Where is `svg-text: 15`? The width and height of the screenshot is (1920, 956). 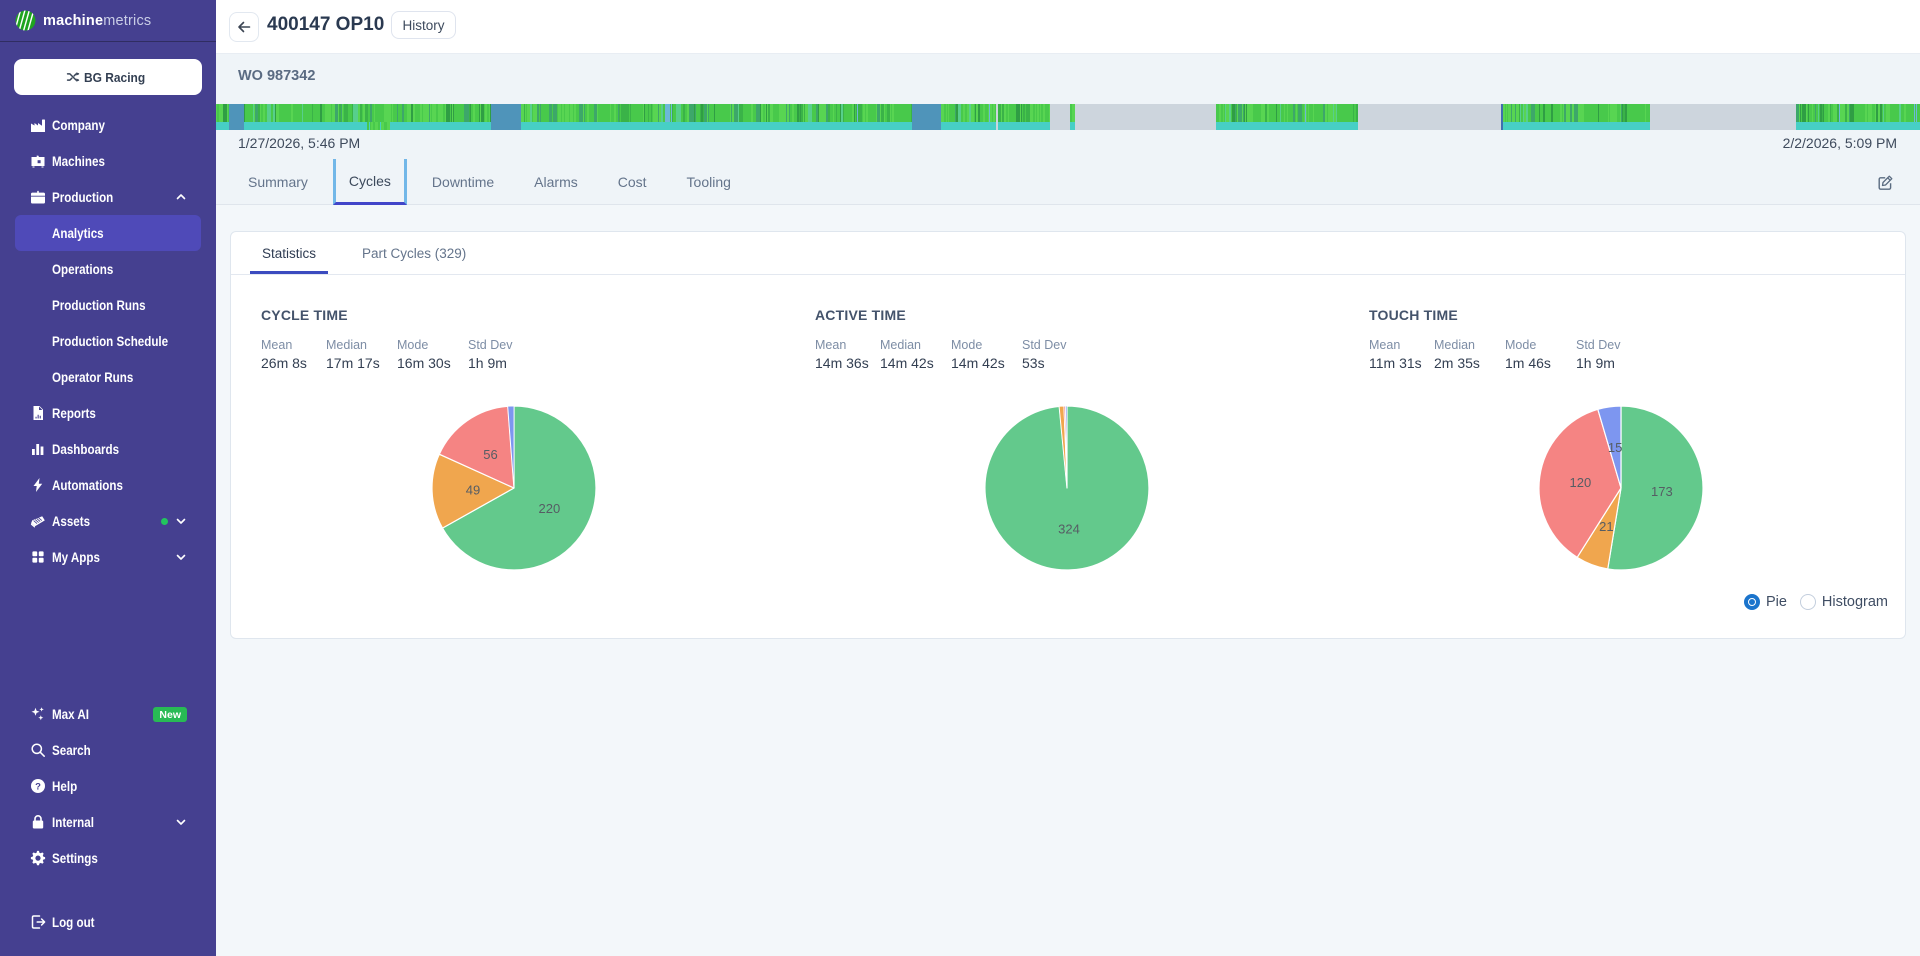 svg-text: 15 is located at coordinates (1615, 447).